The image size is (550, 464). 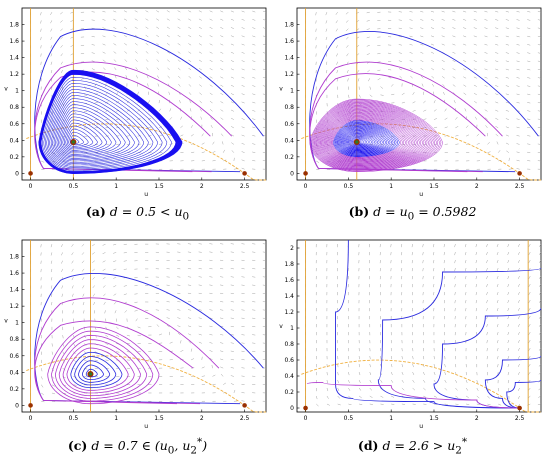 What do you see at coordinates (458, 450) in the screenshot?
I see `caption-d-sub: 2` at bounding box center [458, 450].